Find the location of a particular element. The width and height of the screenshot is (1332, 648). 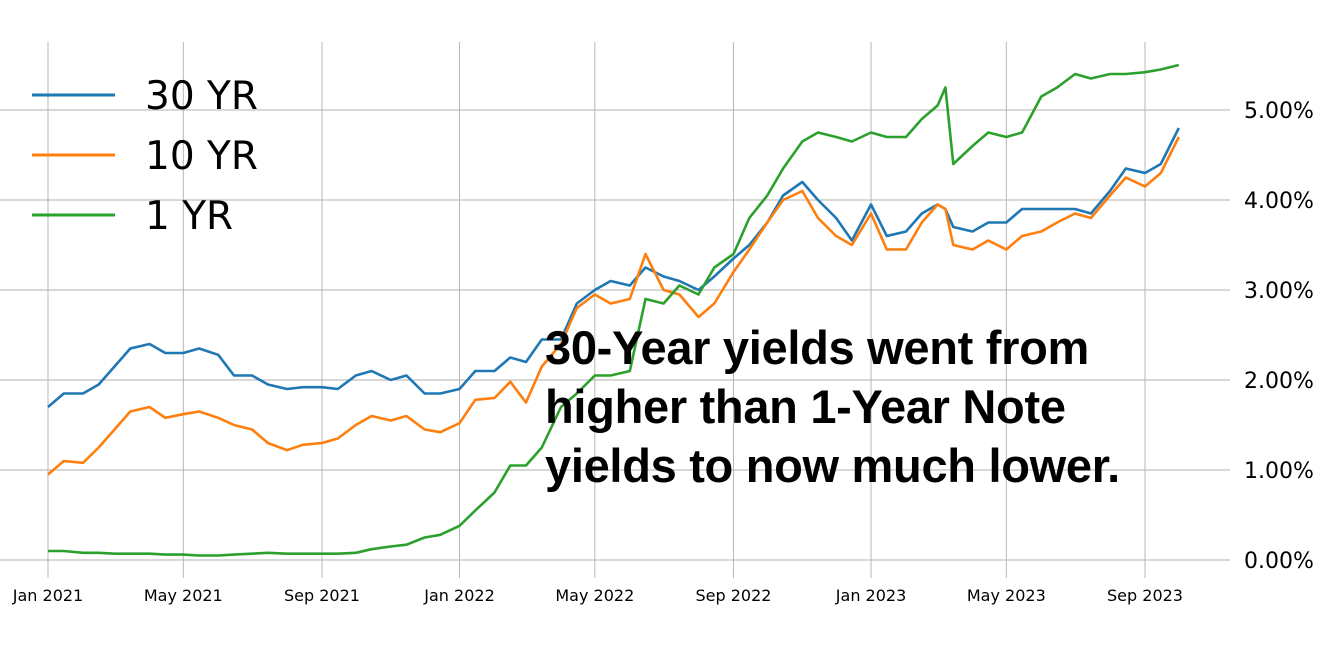

y-tick-label: 4.00% is located at coordinates (1279, 201).